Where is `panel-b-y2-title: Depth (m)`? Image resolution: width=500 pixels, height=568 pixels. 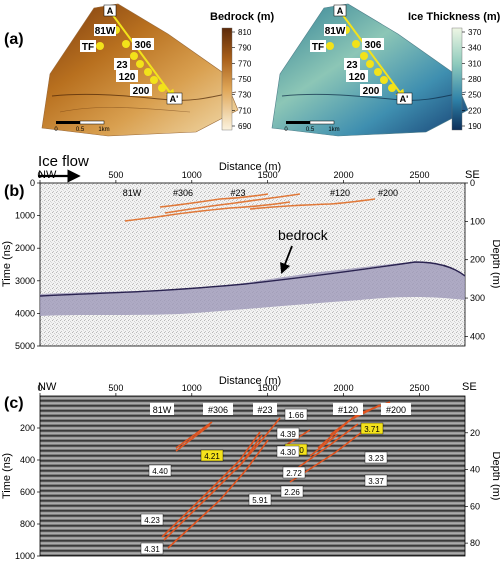
panel-b-y2-title: Depth (m) is located at coordinates (495, 264).